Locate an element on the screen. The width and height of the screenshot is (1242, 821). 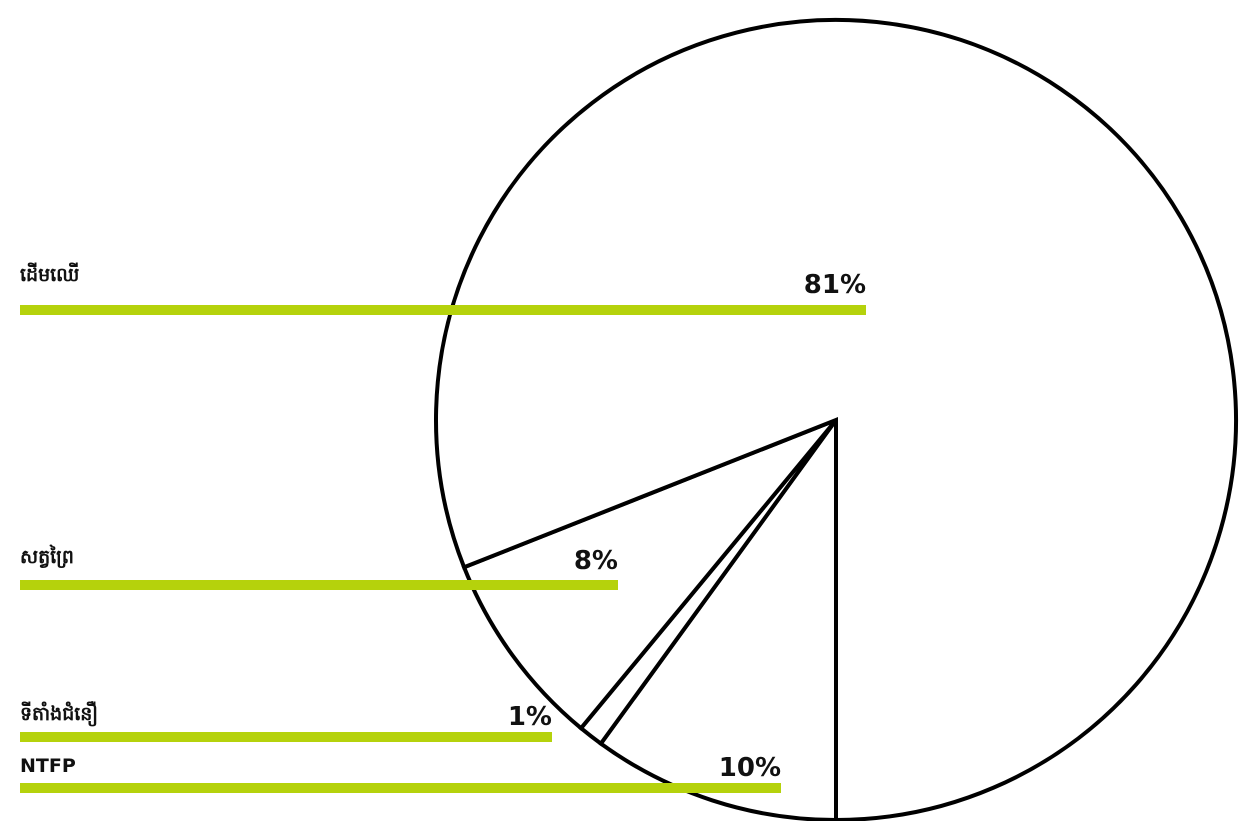
legend-label-4: NTFP is located at coordinates (48, 766).